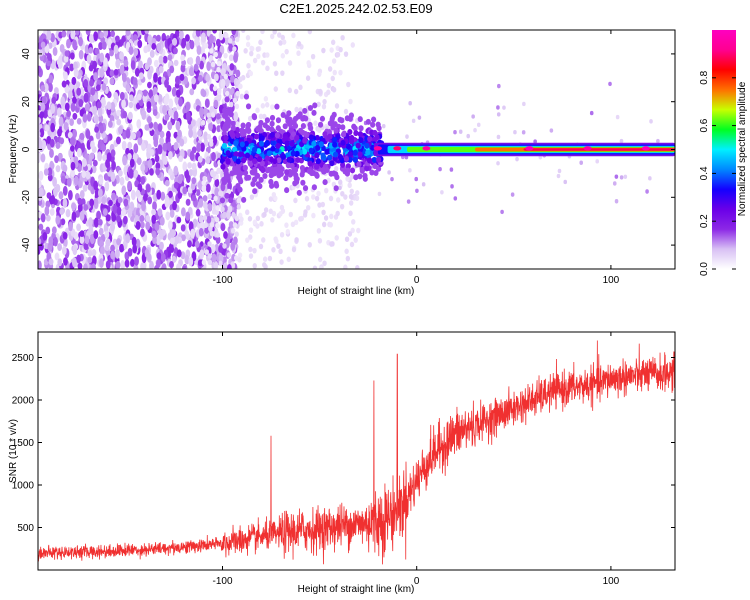 The image size is (750, 600). What do you see at coordinates (742, 148) in the screenshot?
I see `colorbar-label: Normalized spectral amplitude` at bounding box center [742, 148].